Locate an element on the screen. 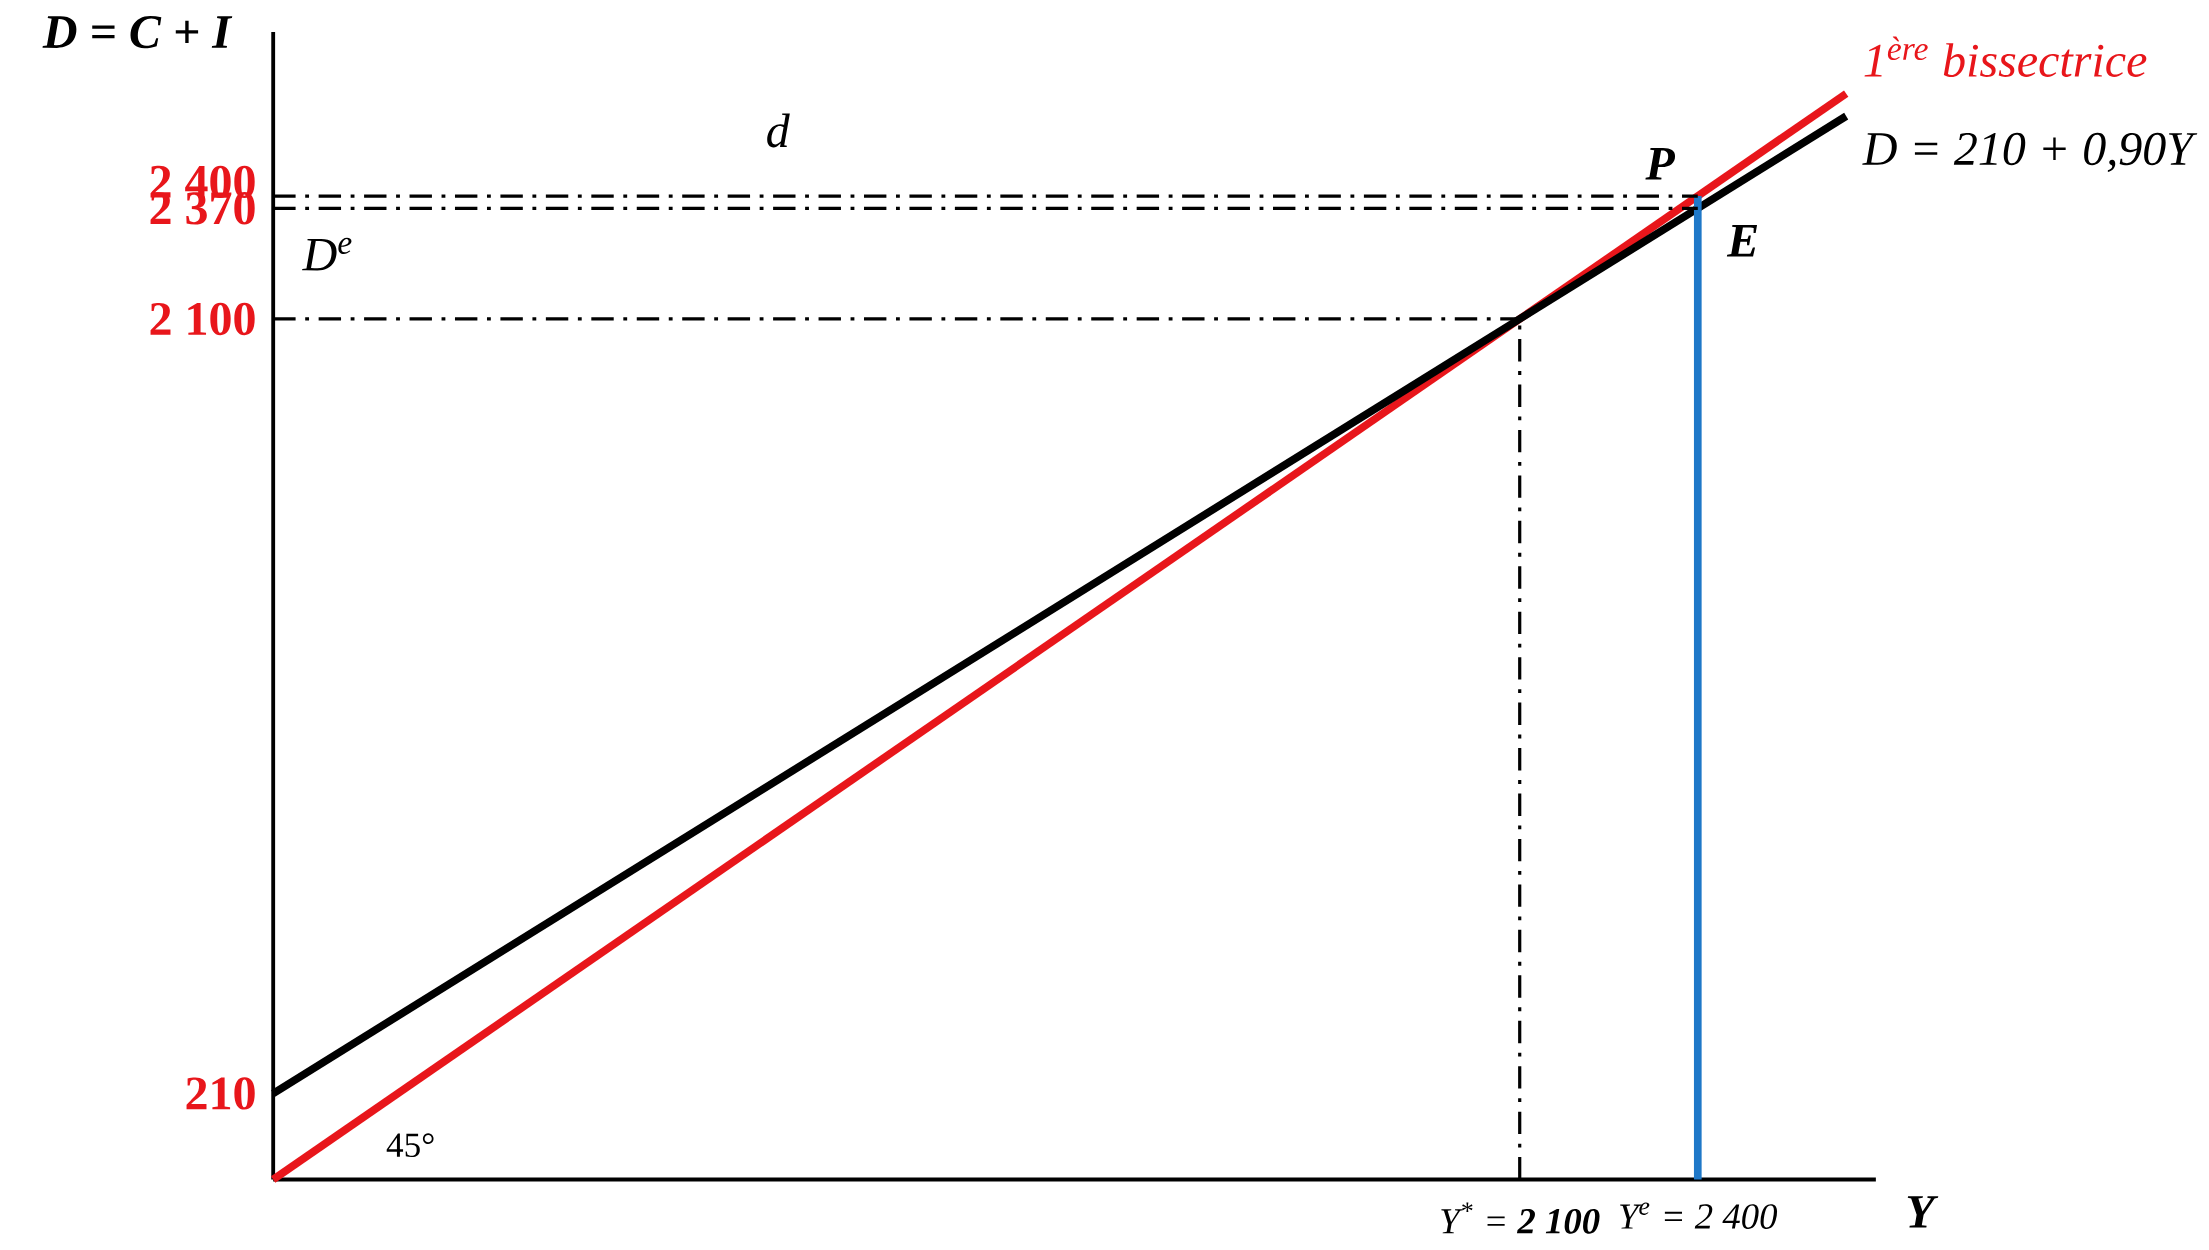 This screenshot has width=2209, height=1250. y-axis-title: D = C + I is located at coordinates (137, 32).